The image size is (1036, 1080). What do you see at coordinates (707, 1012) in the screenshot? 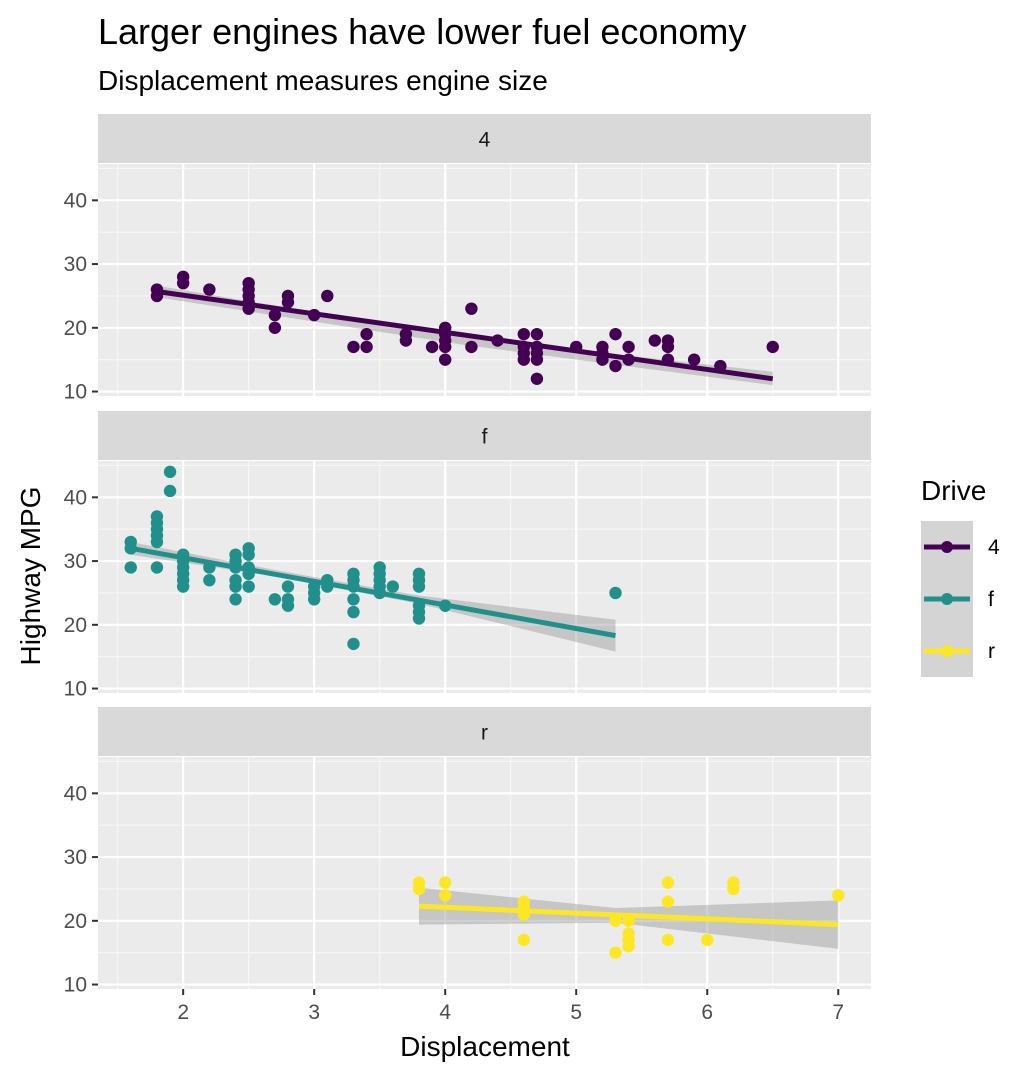
I see `x-tick-label: 6` at bounding box center [707, 1012].